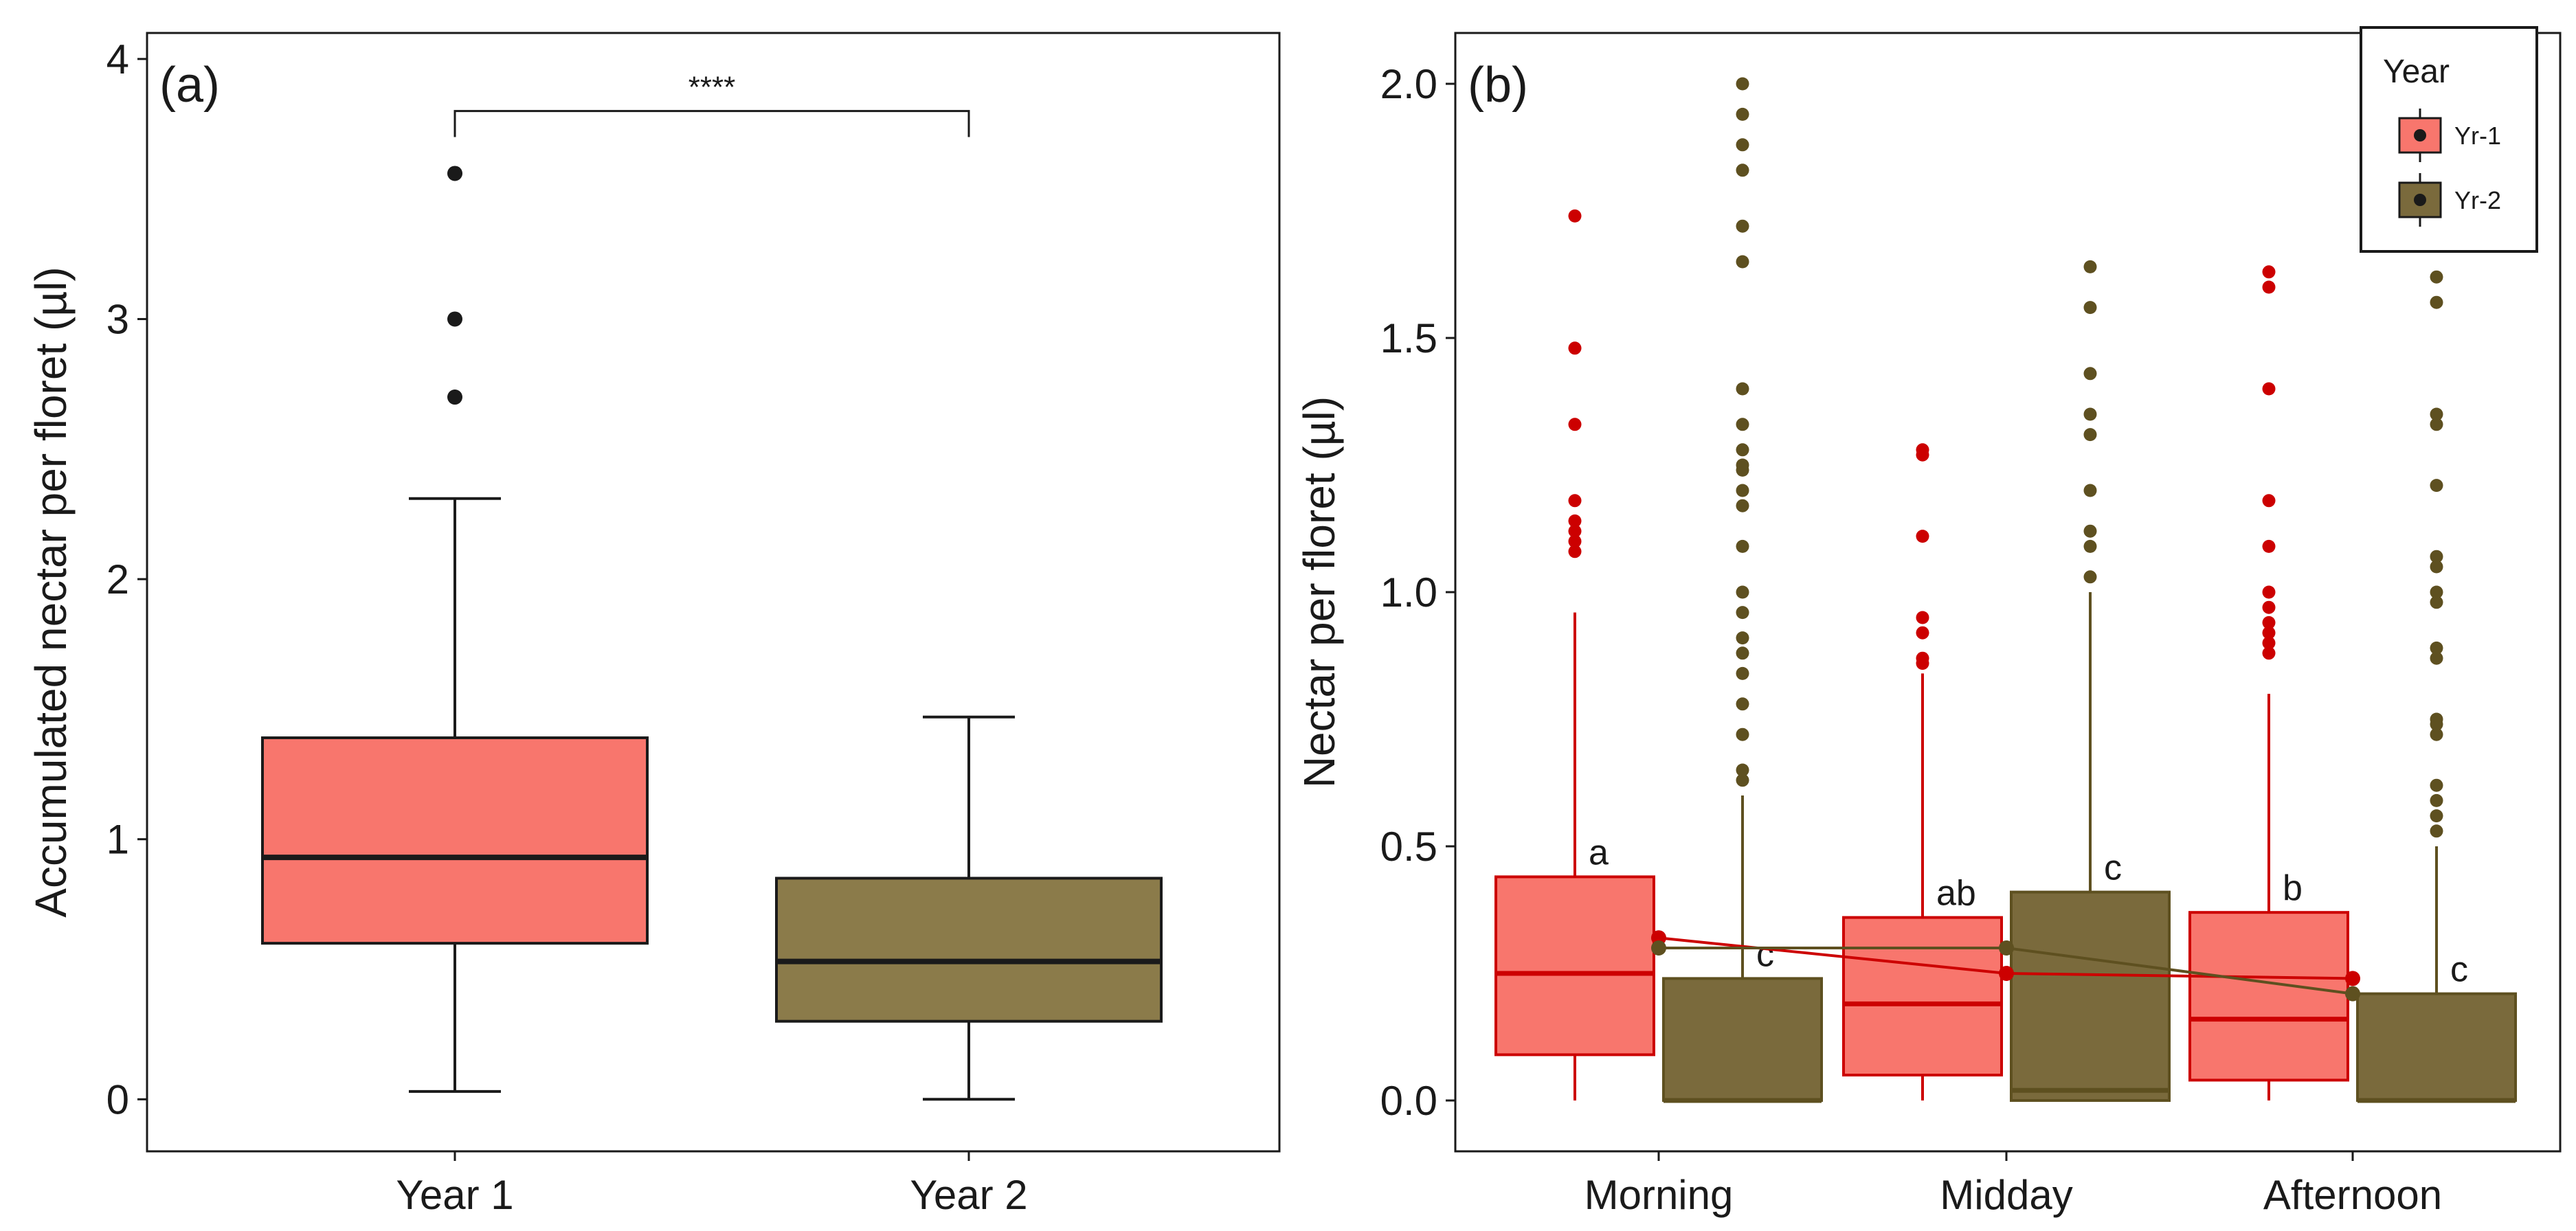 Image resolution: width=2576 pixels, height=1231 pixels. What do you see at coordinates (2449, 200) in the screenshot?
I see `legend-entry-yr2: Yr-2` at bounding box center [2449, 200].